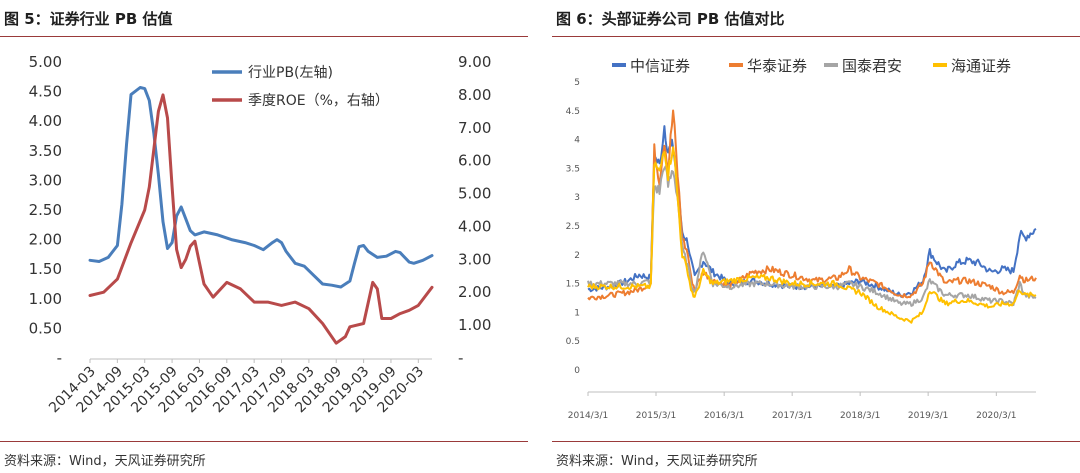  What do you see at coordinates (577, 83) in the screenshot?
I see `y-tick-label: 5` at bounding box center [577, 83].